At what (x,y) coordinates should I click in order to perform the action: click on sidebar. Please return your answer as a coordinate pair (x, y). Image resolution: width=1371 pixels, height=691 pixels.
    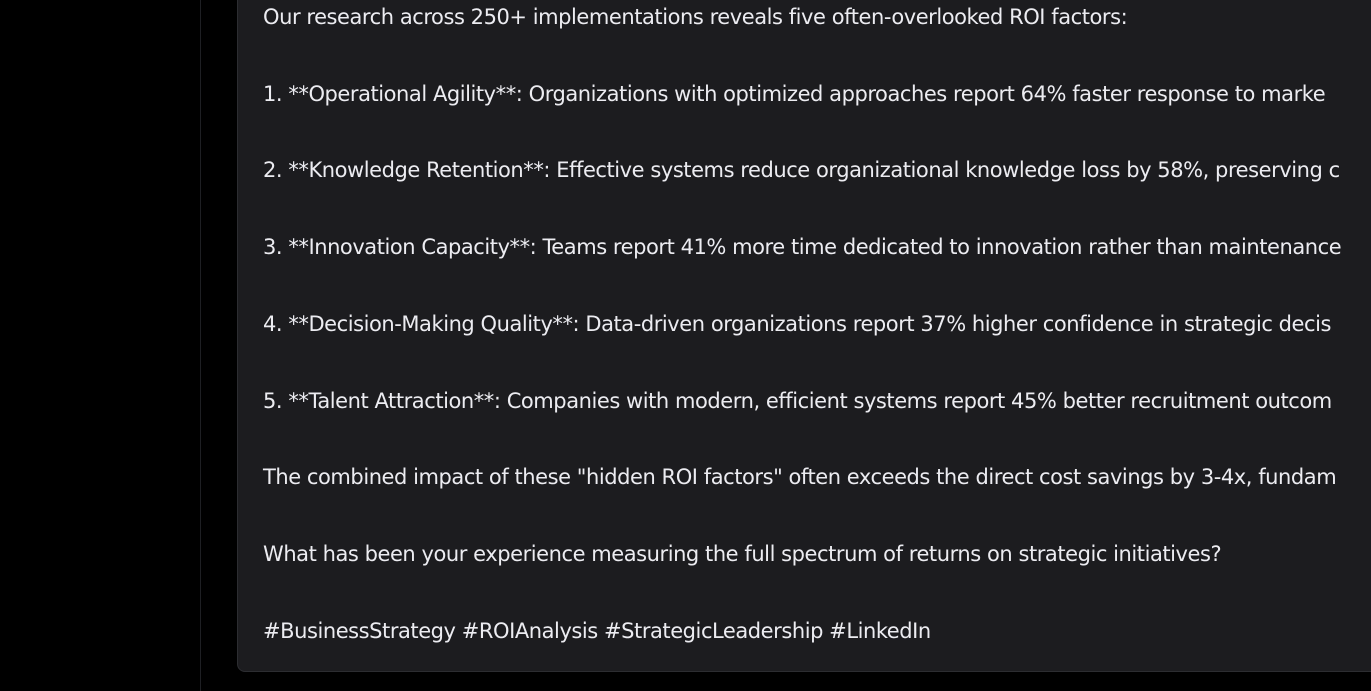
    Looking at the image, I should click on (100, 345).